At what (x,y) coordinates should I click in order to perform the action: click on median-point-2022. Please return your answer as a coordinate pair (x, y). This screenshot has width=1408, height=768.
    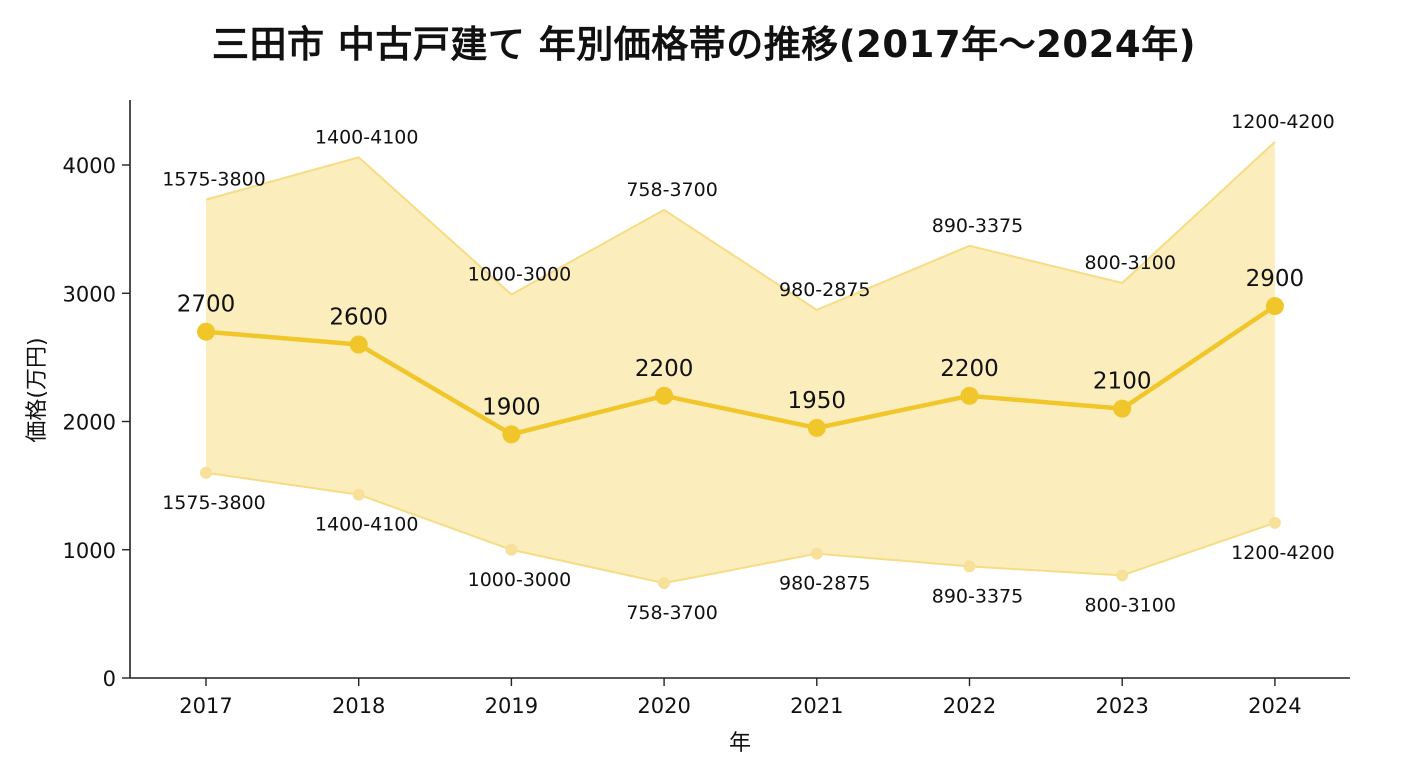
    Looking at the image, I should click on (969, 395).